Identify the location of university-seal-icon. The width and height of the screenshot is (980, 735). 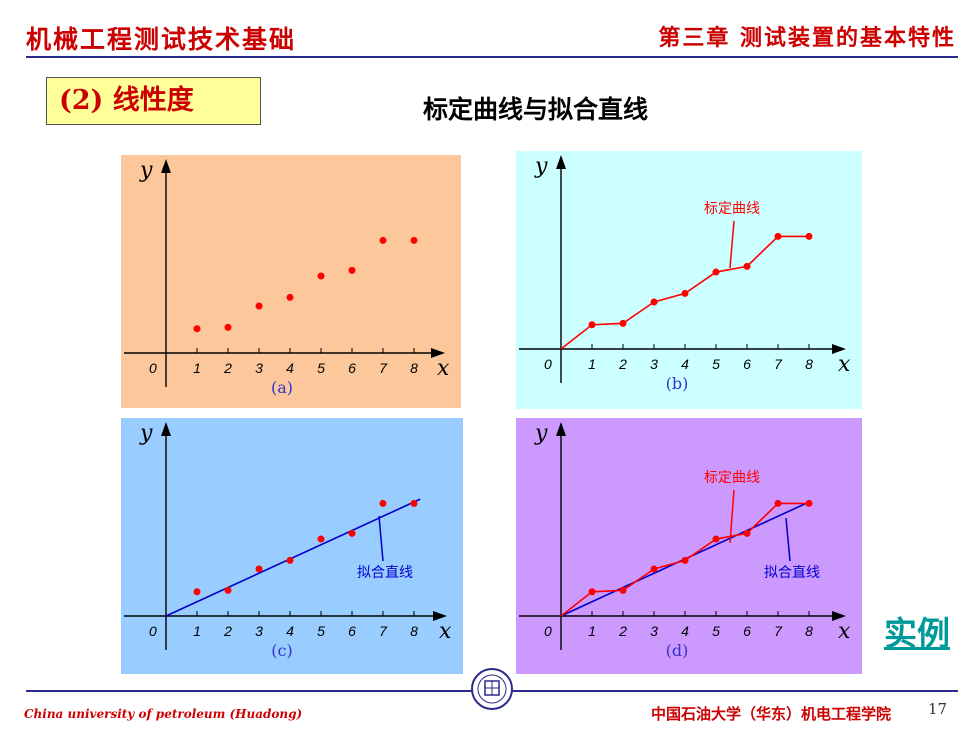
(492, 689).